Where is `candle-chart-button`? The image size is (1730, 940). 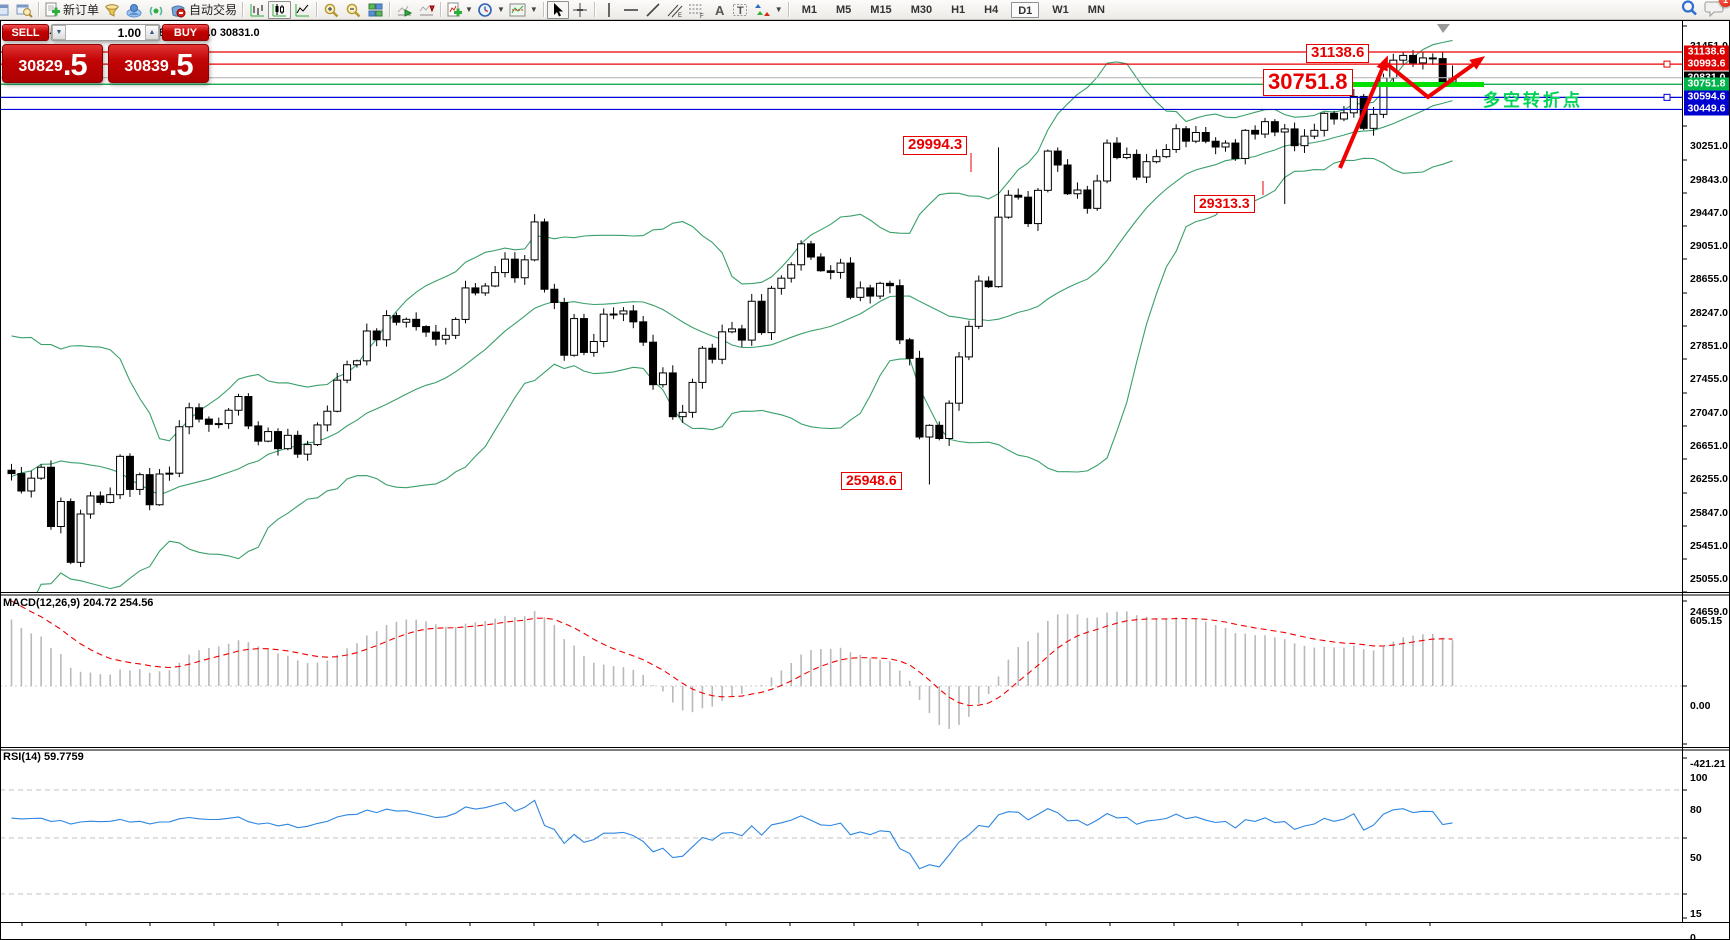
candle-chart-button is located at coordinates (280, 9).